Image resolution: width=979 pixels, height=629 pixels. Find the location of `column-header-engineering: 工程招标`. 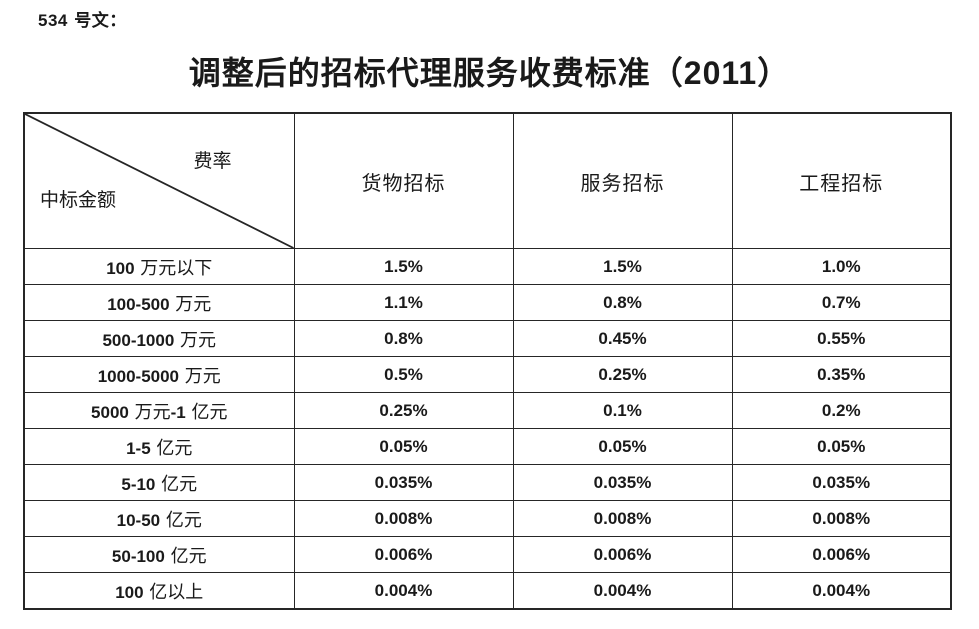

column-header-engineering: 工程招标 is located at coordinates (841, 180).